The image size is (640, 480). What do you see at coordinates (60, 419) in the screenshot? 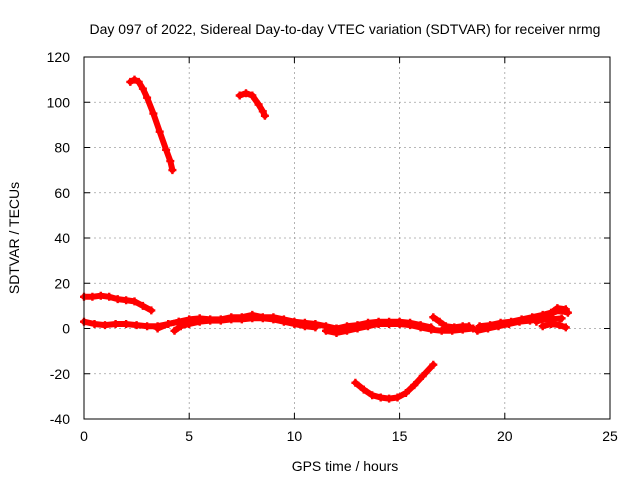
I see `y-tick-label: -40` at bounding box center [60, 419].